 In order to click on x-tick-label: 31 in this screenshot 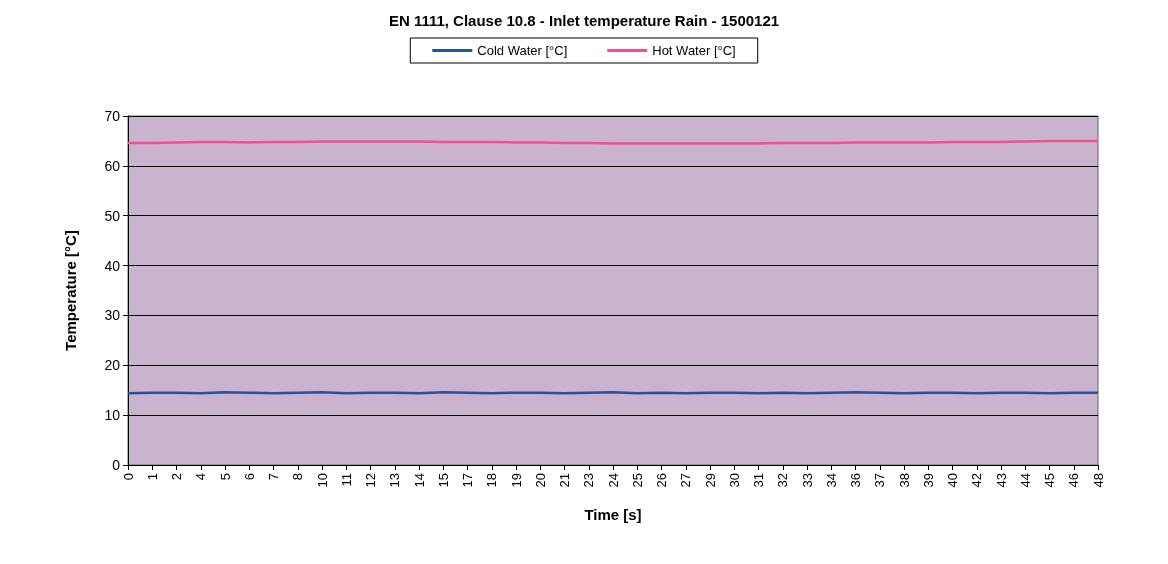, I will do `click(758, 480)`.